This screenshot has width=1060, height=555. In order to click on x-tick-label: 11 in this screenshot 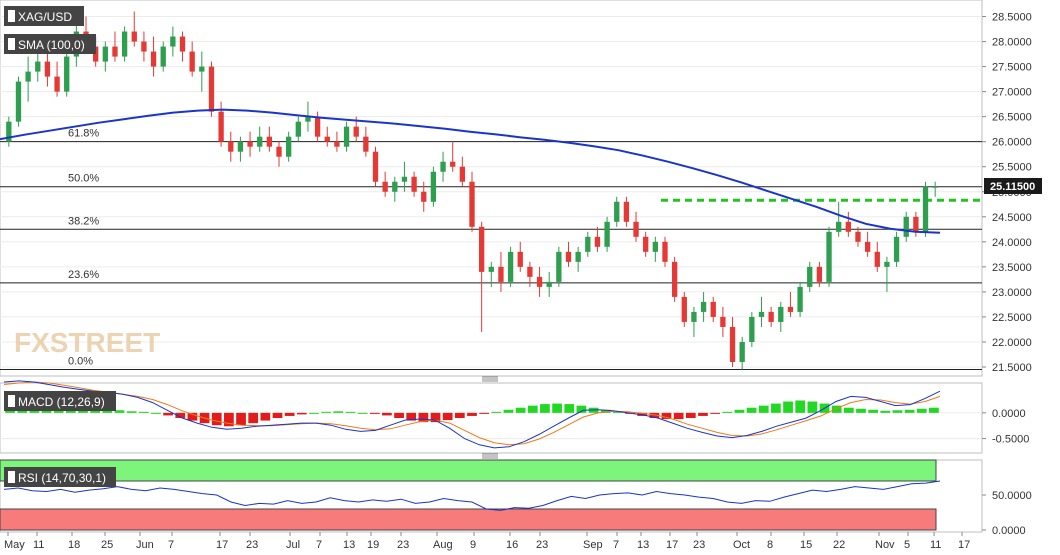, I will do `click(38, 545)`.